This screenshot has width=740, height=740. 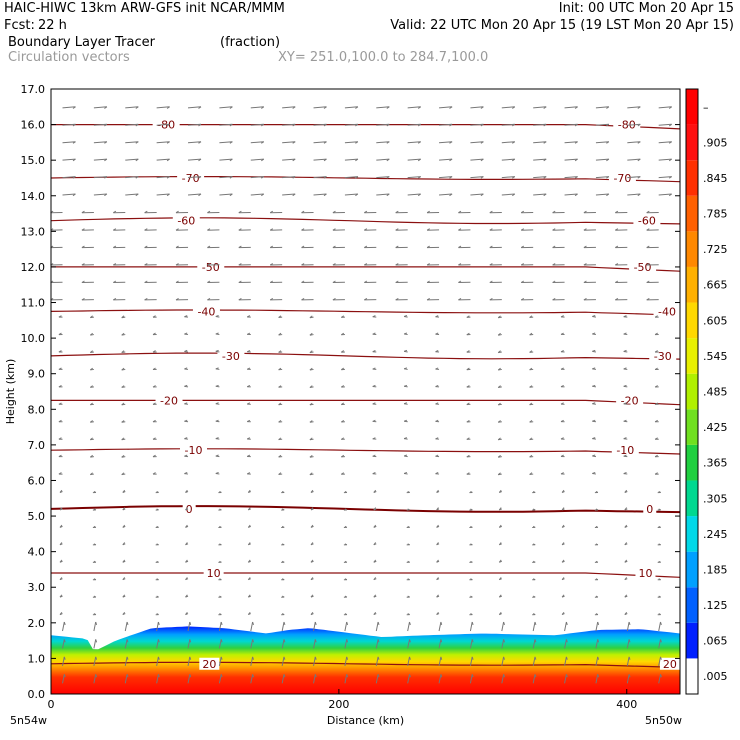 What do you see at coordinates (692, 284) in the screenshot?
I see `colorbar-swatch` at bounding box center [692, 284].